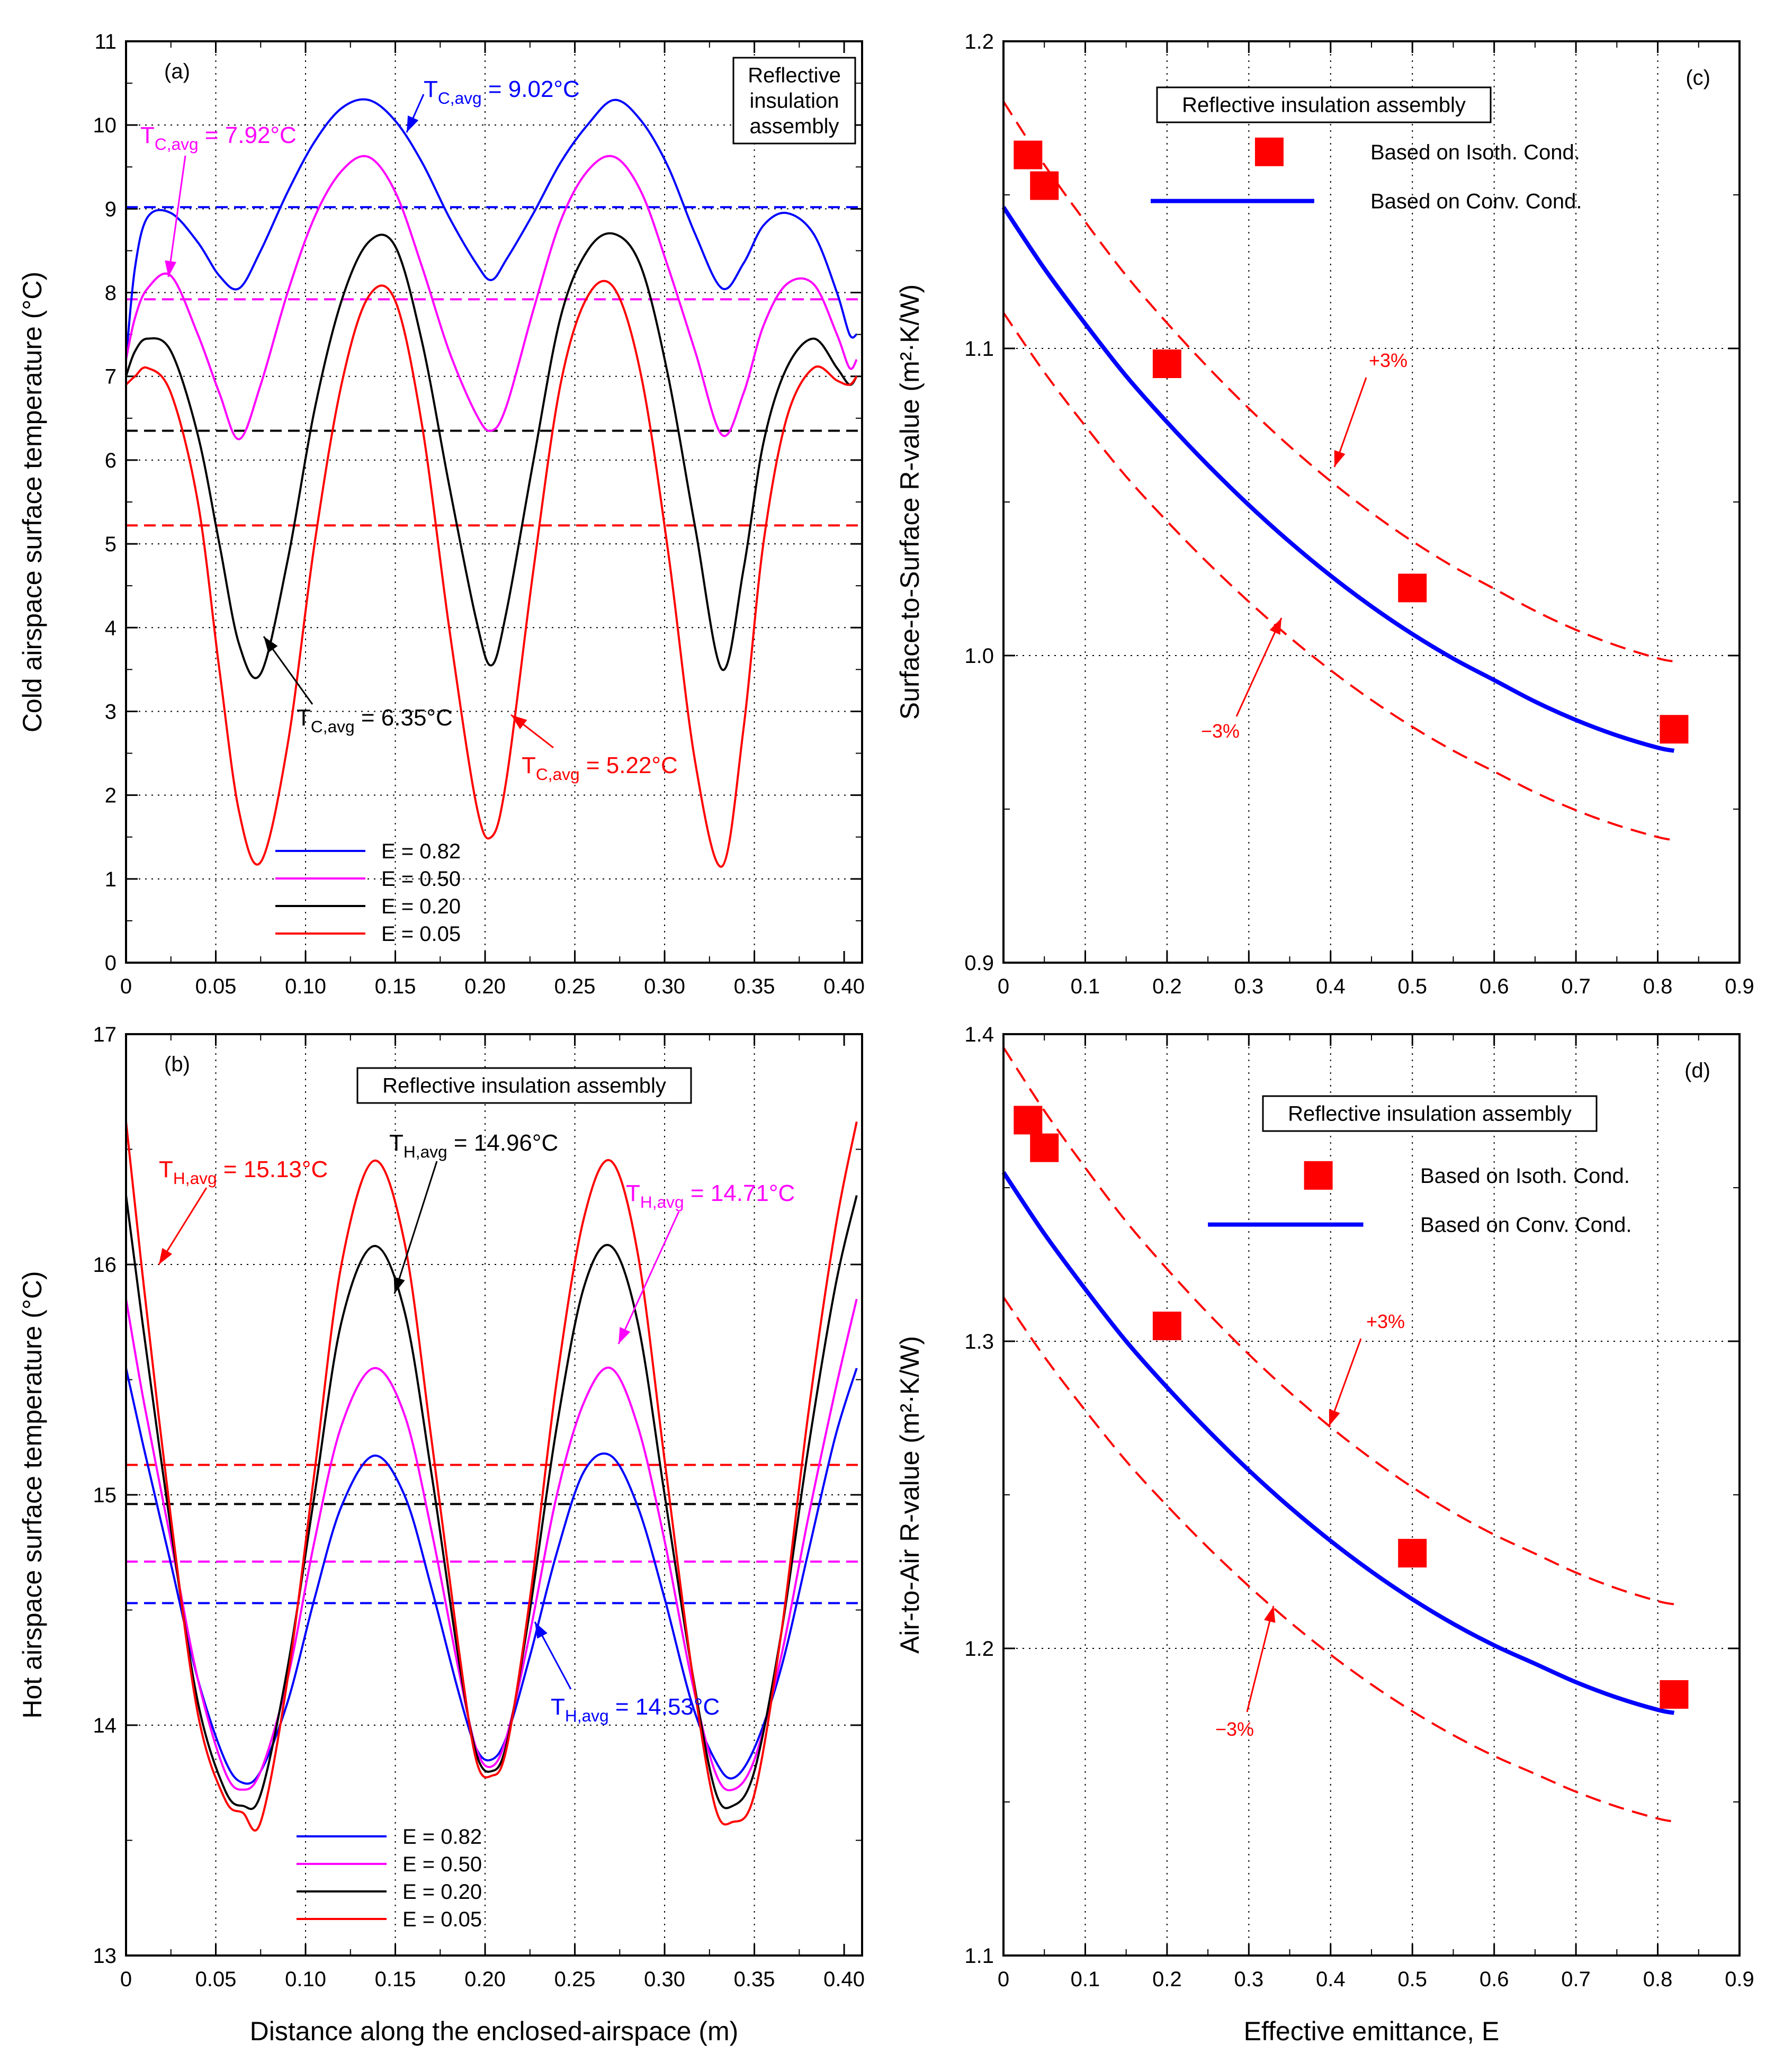 The width and height of the screenshot is (1775, 2072). I want to click on x-tick-label-b: 0, so click(126, 1979).